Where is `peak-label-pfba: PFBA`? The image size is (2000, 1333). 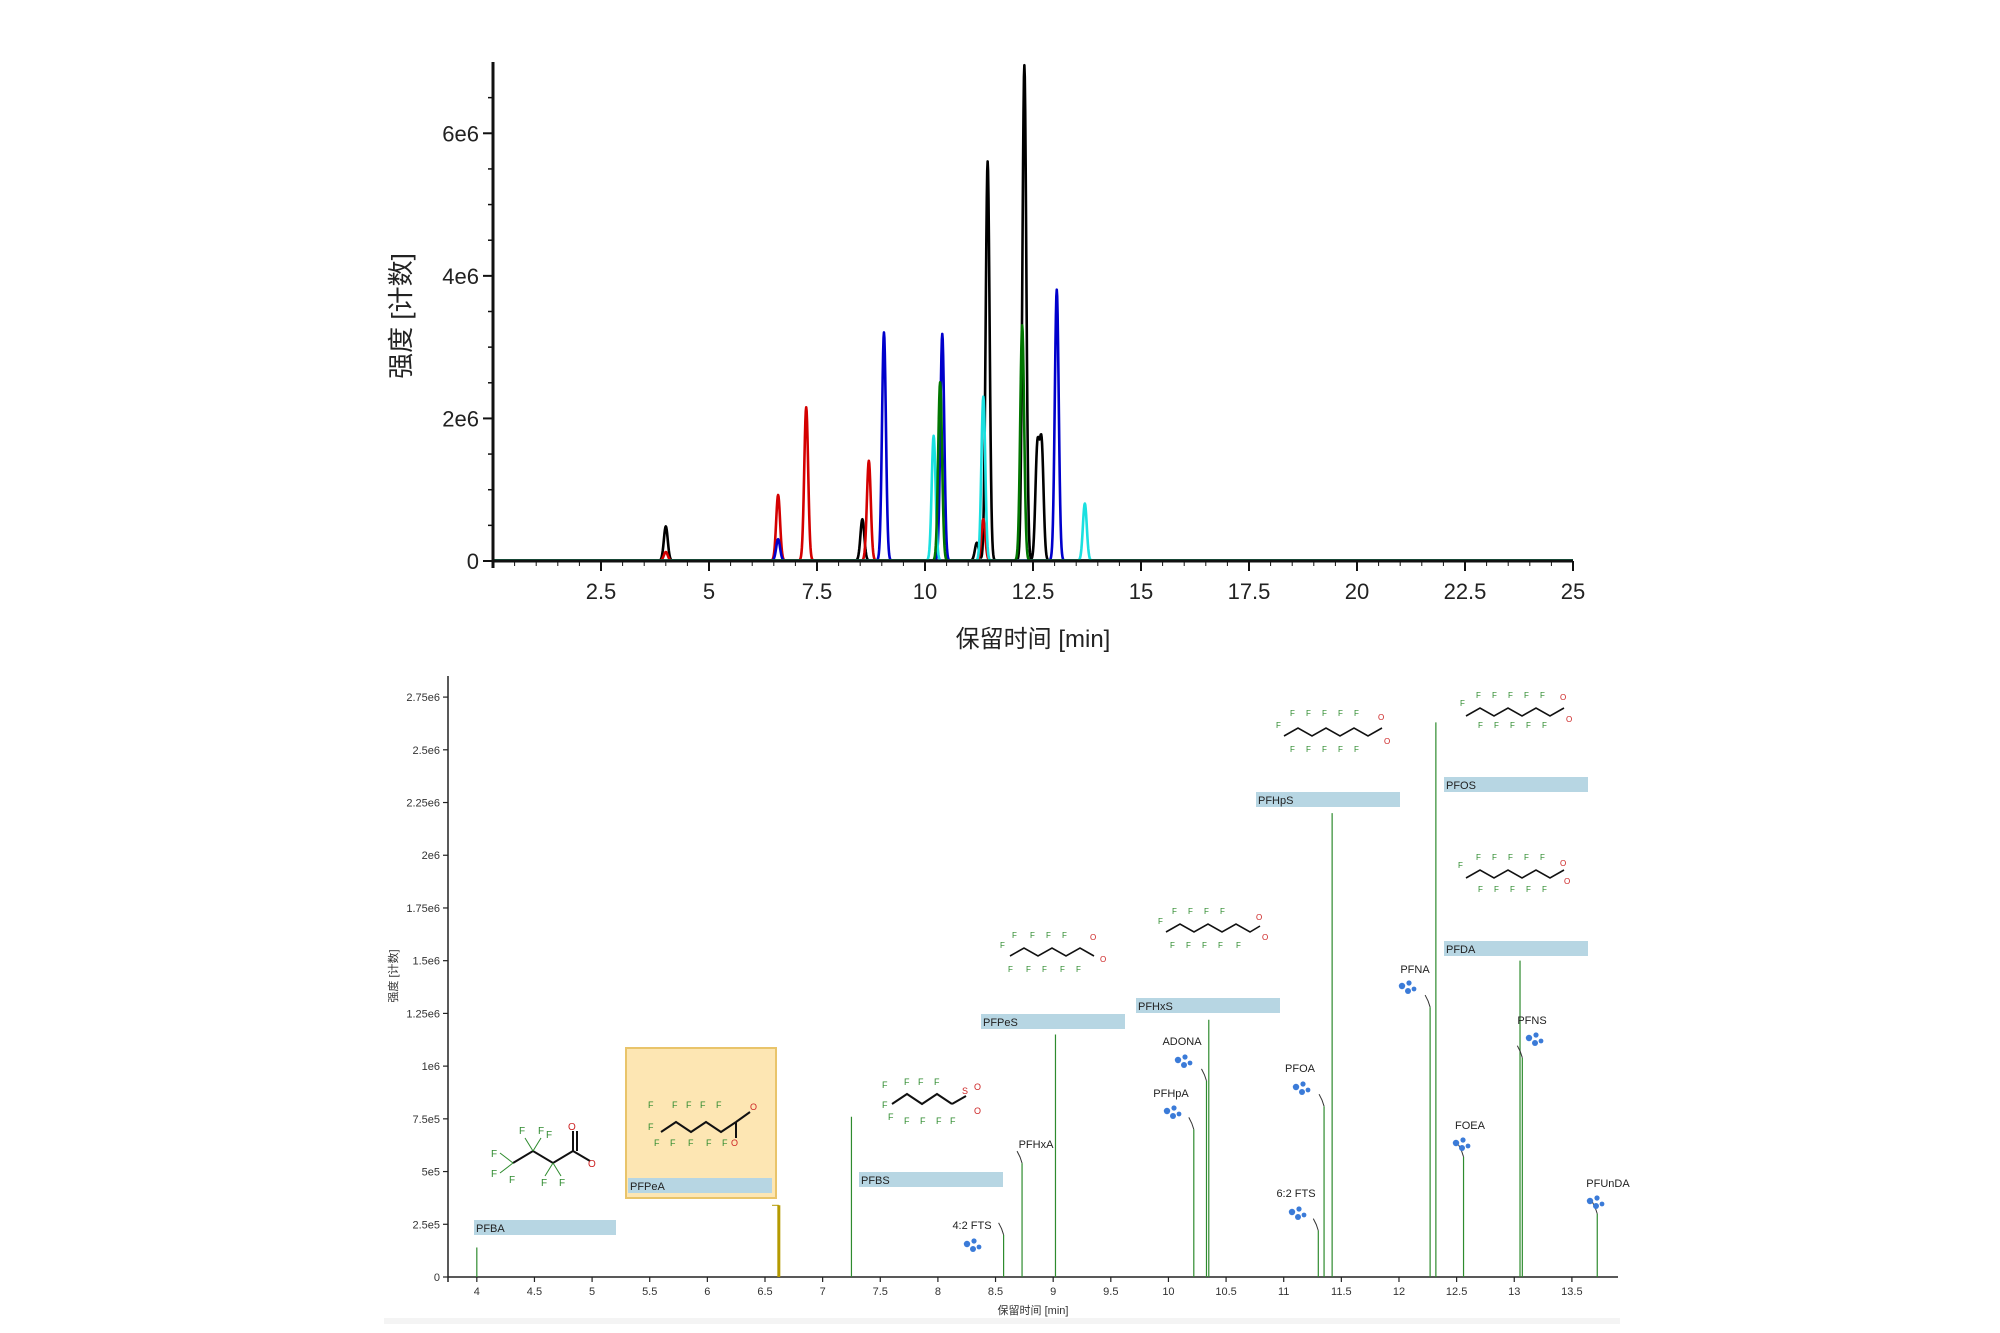
peak-label-pfba: PFBA is located at coordinates (490, 1229).